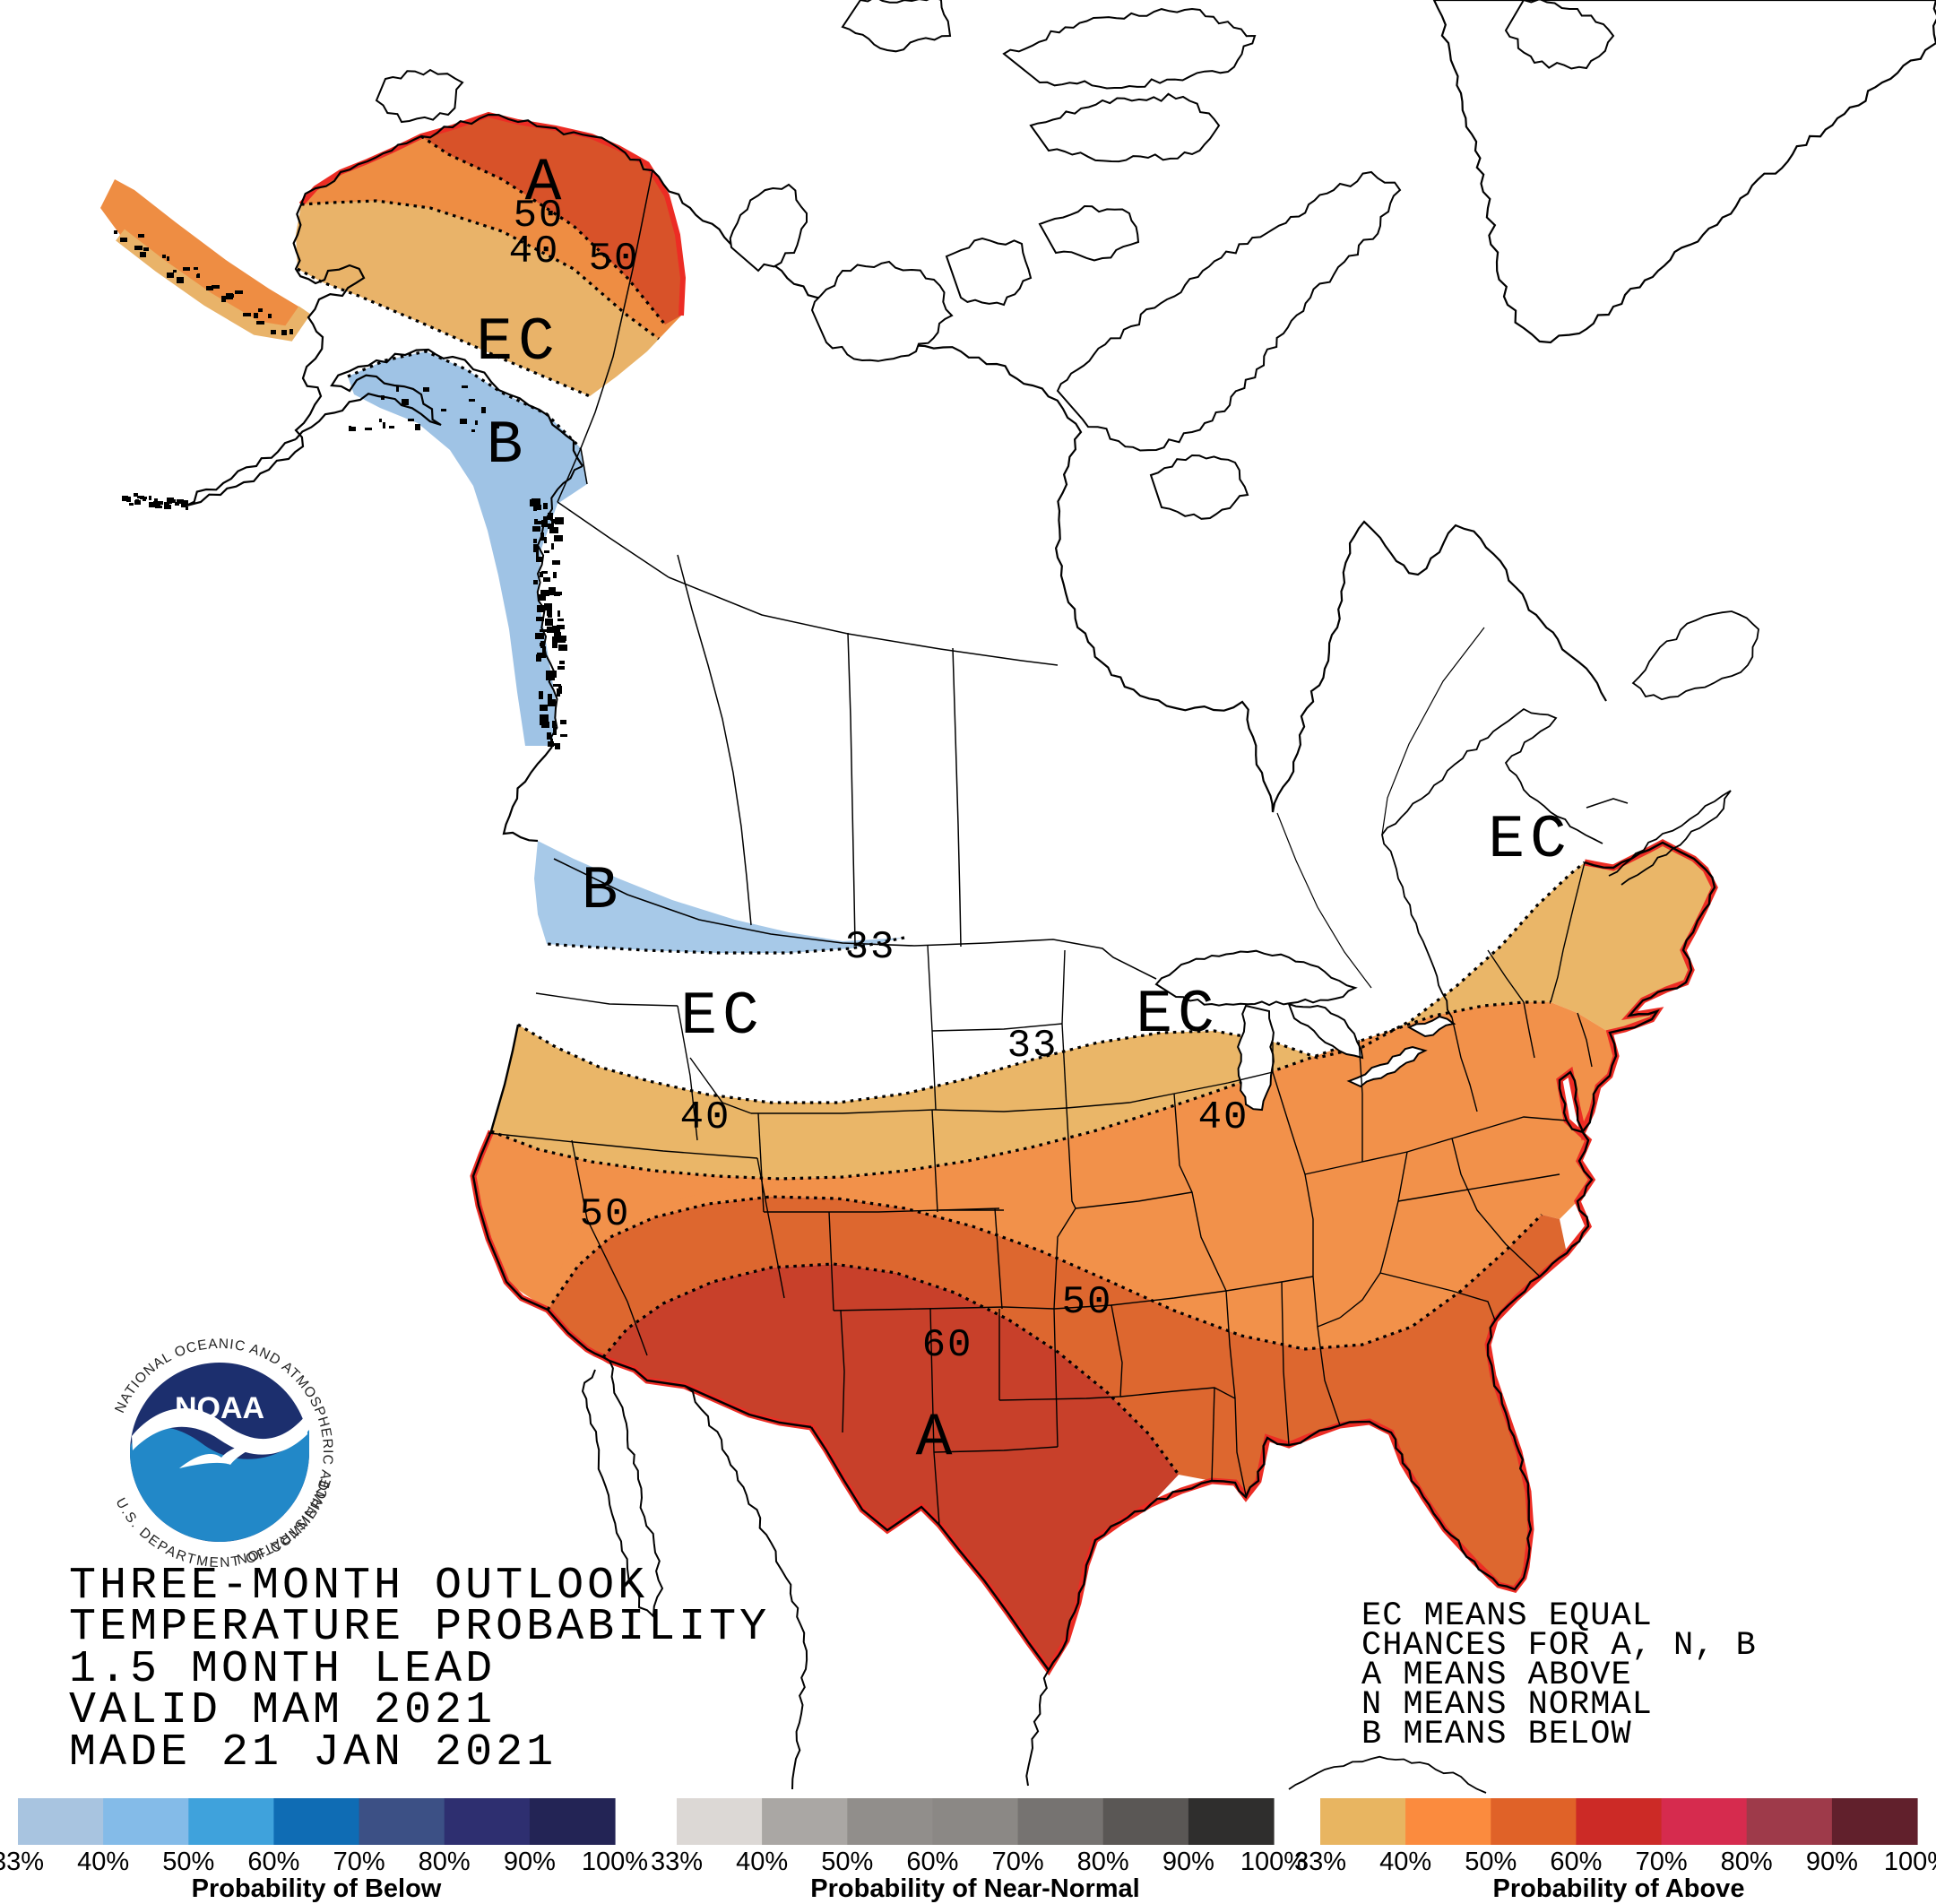  Describe the element at coordinates (1507, 1616) in the screenshot. I see `svg-text: EC MEANS EQUAL` at that location.